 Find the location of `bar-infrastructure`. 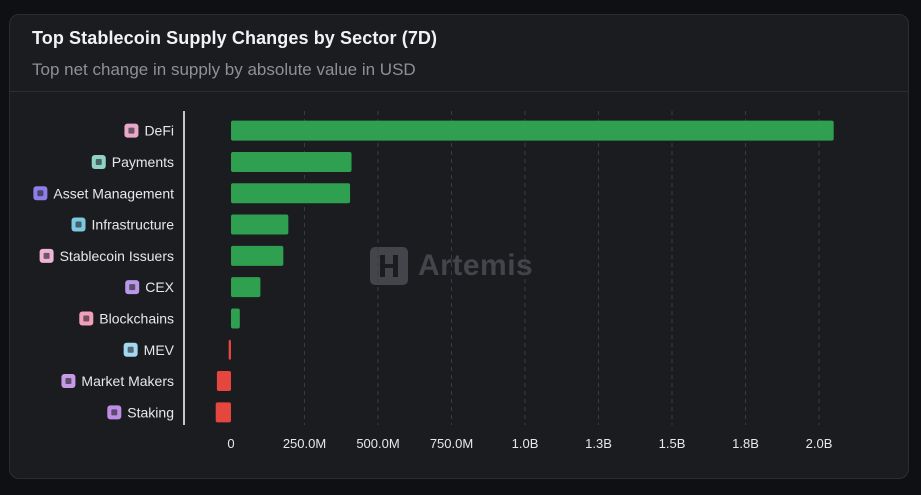

bar-infrastructure is located at coordinates (260, 224).